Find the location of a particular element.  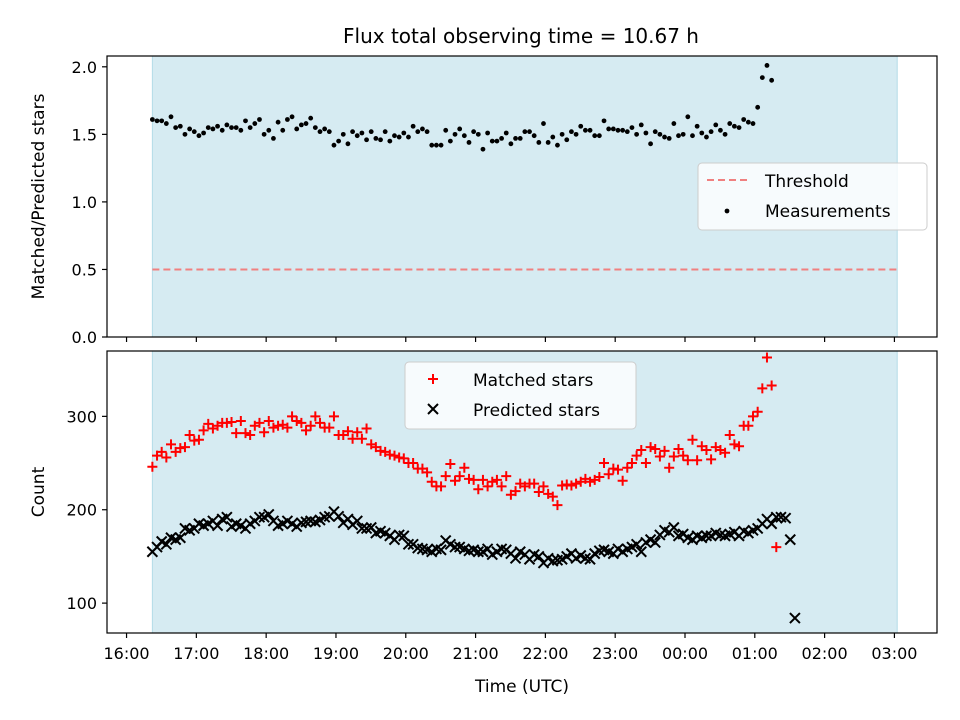

x-tick-label: 22:00 is located at coordinates (545, 653).